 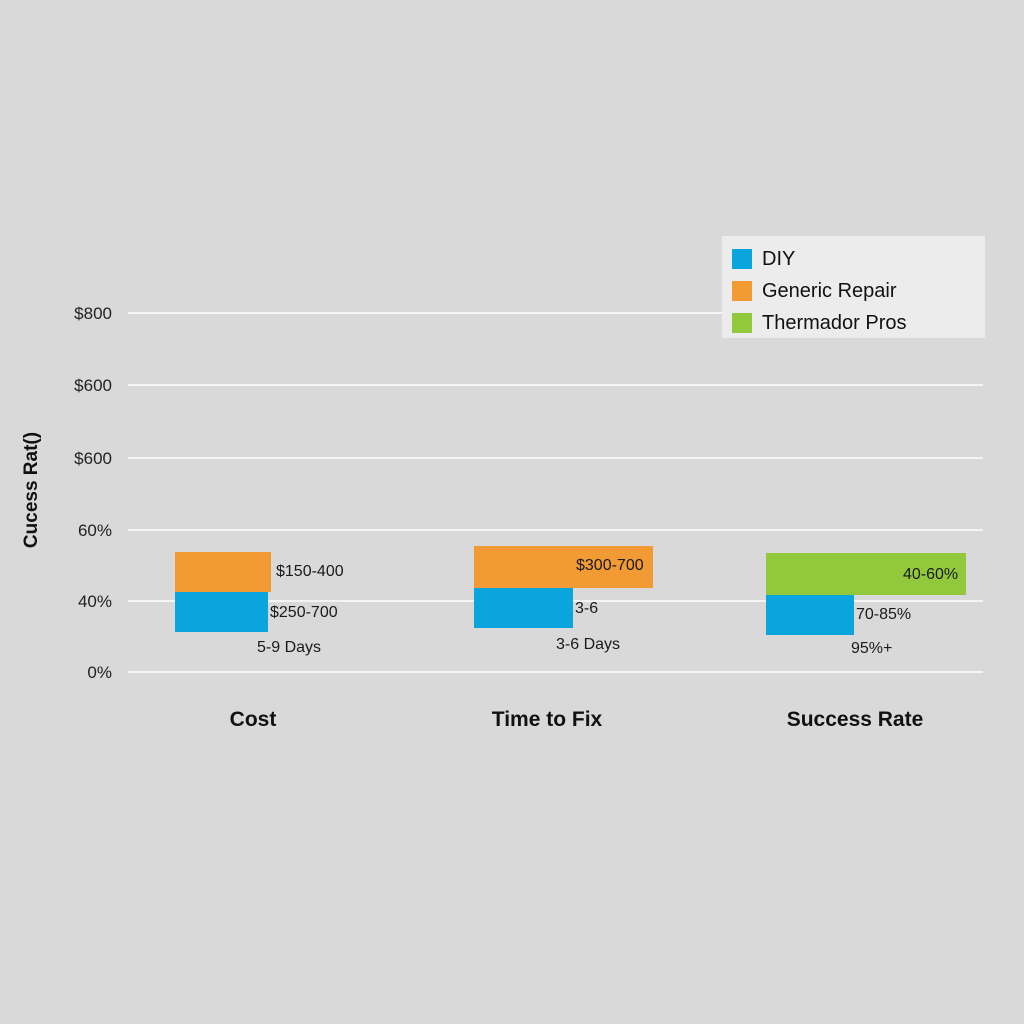 I want to click on y-tick: $800, so click(x=93, y=313).